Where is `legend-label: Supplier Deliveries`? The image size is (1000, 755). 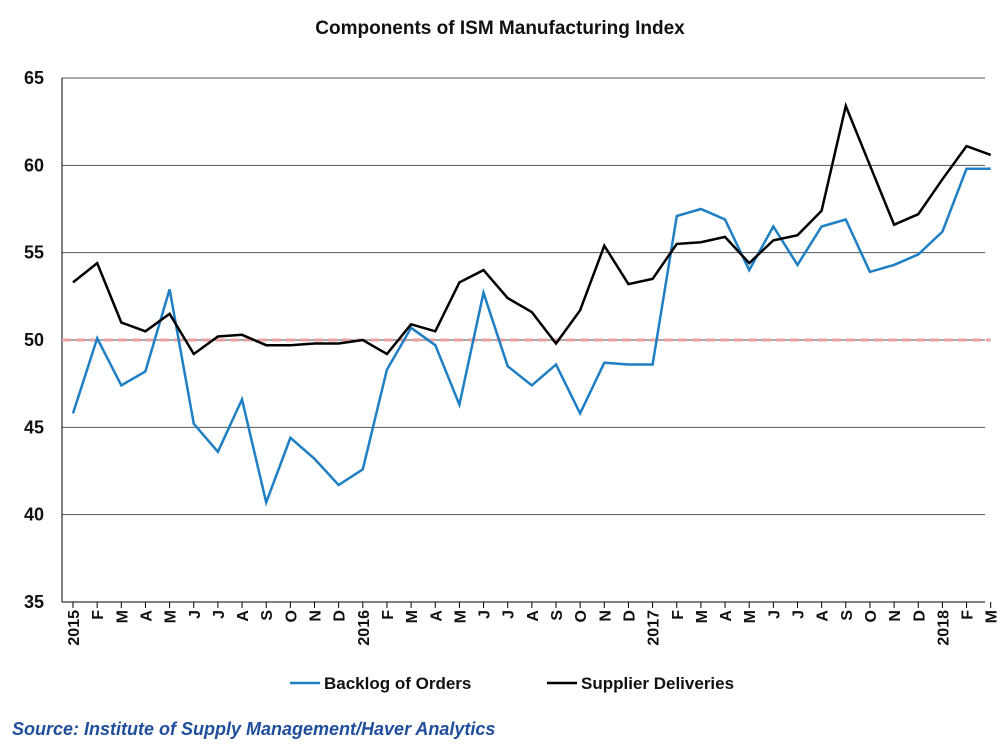
legend-label: Supplier Deliveries is located at coordinates (657, 683).